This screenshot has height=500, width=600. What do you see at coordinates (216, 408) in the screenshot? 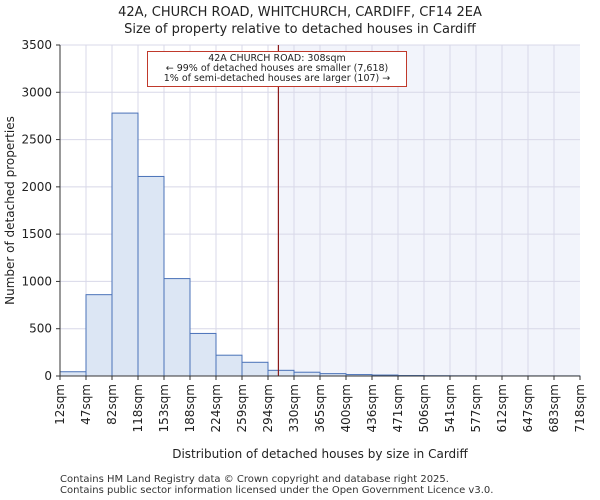
I see `x-tick-label: 224sqm` at bounding box center [216, 408].